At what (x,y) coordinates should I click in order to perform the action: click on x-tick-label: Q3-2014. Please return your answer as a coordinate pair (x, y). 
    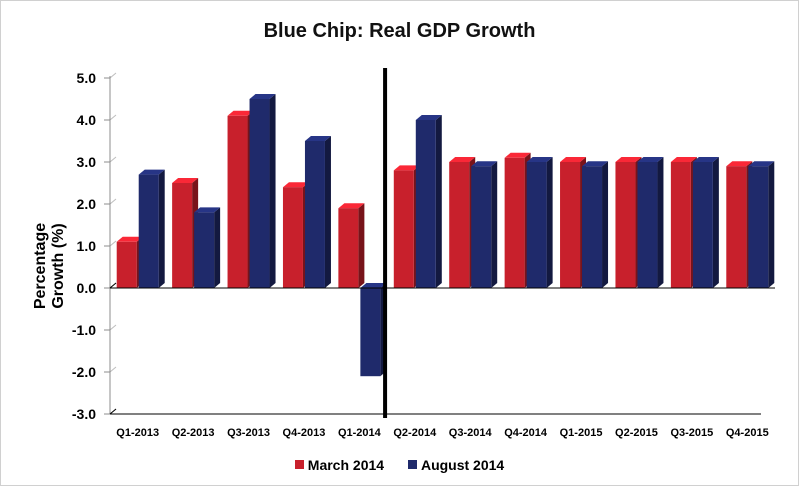
    Looking at the image, I should click on (471, 433).